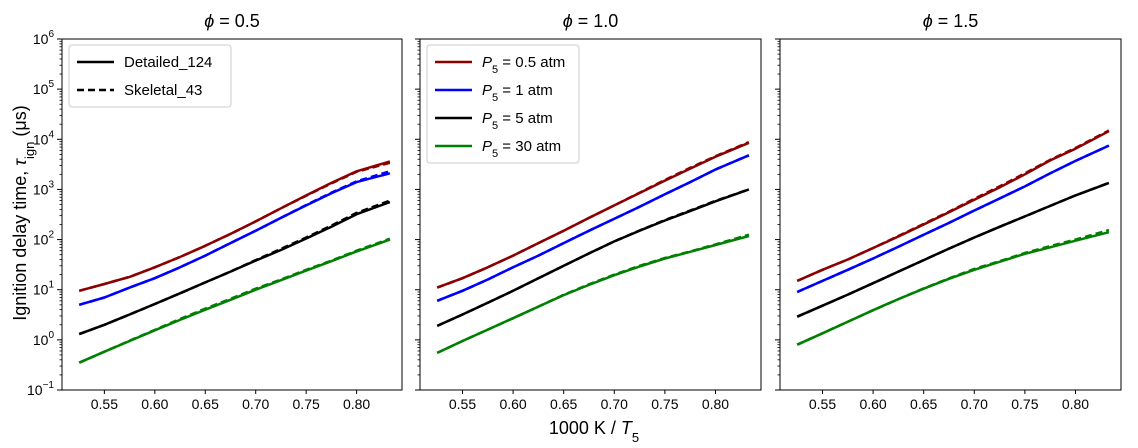  What do you see at coordinates (168, 62) in the screenshot?
I see `legend-label: Detailed_124` at bounding box center [168, 62].